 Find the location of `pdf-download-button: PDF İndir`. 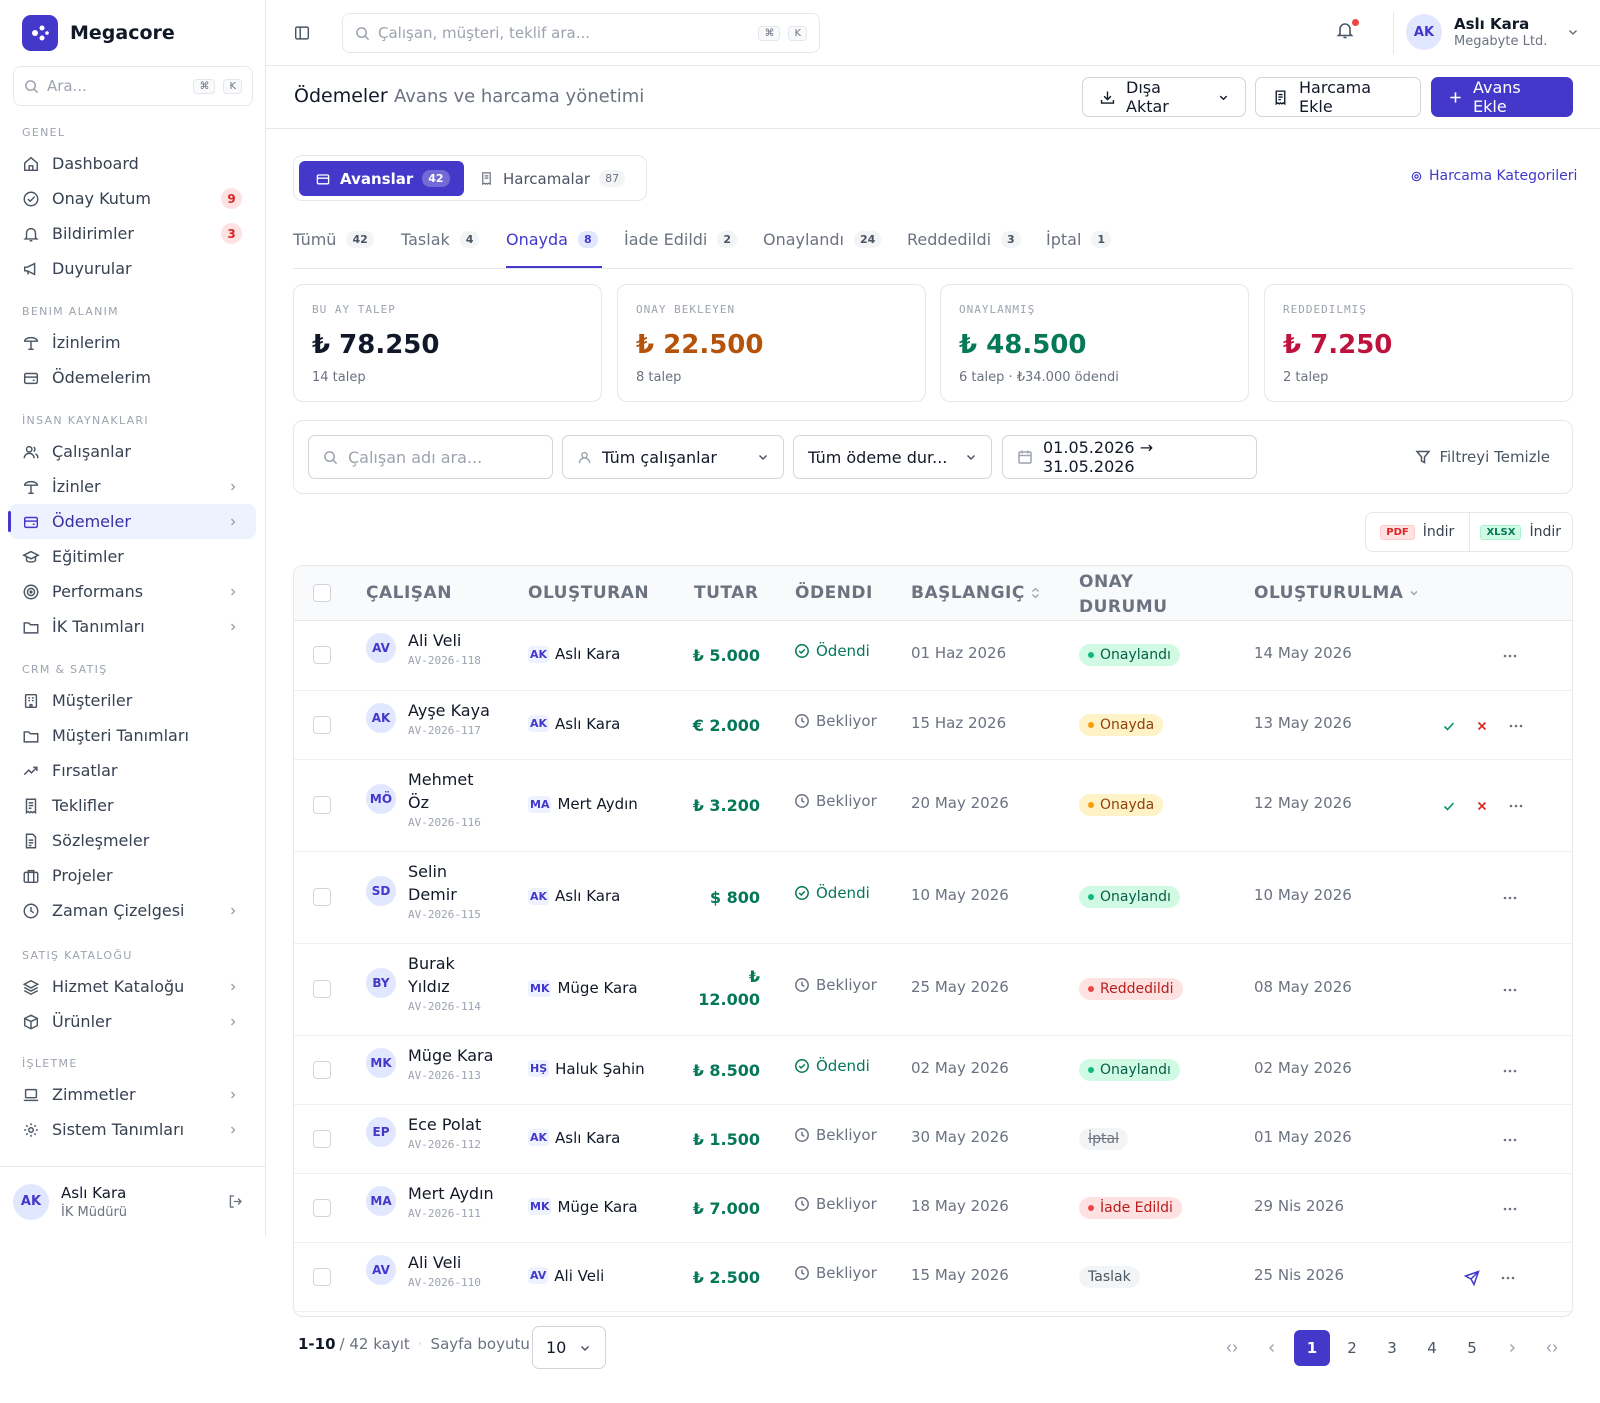

pdf-download-button: PDF İndir is located at coordinates (1417, 532).